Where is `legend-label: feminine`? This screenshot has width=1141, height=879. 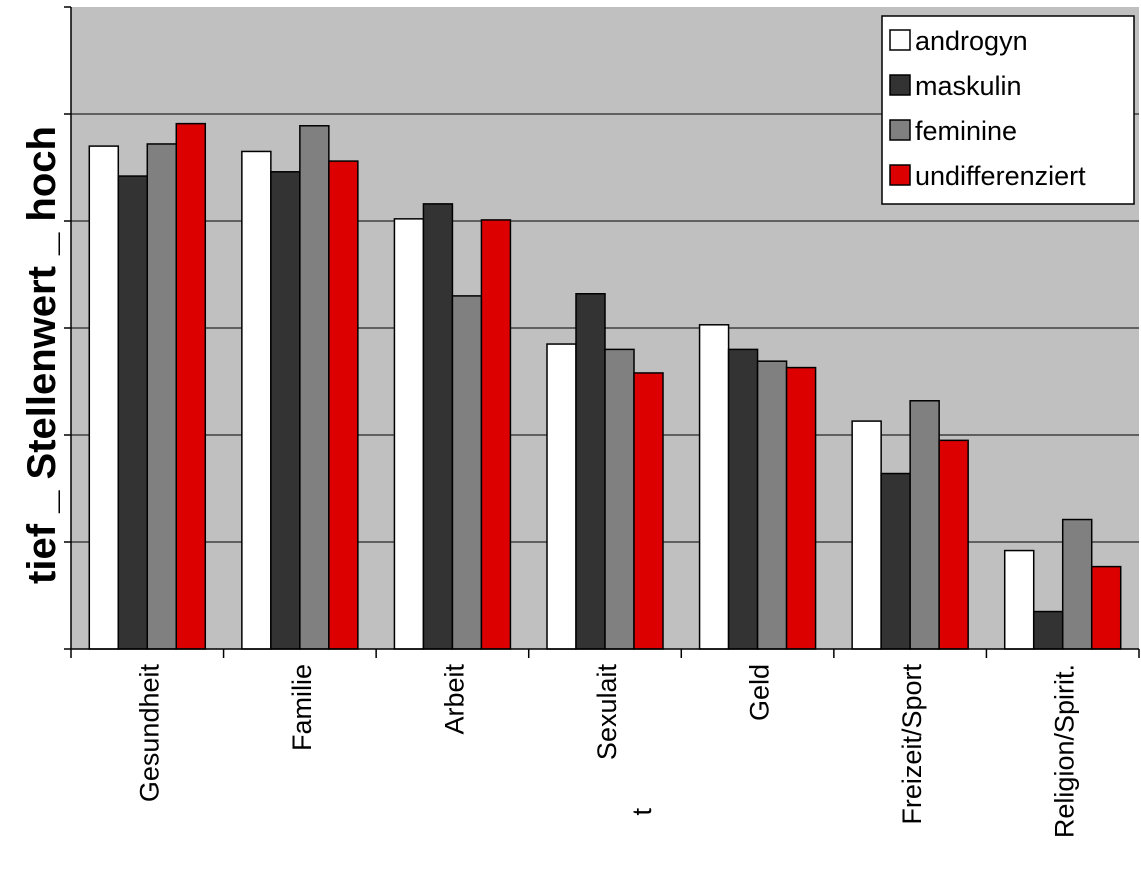 legend-label: feminine is located at coordinates (966, 131).